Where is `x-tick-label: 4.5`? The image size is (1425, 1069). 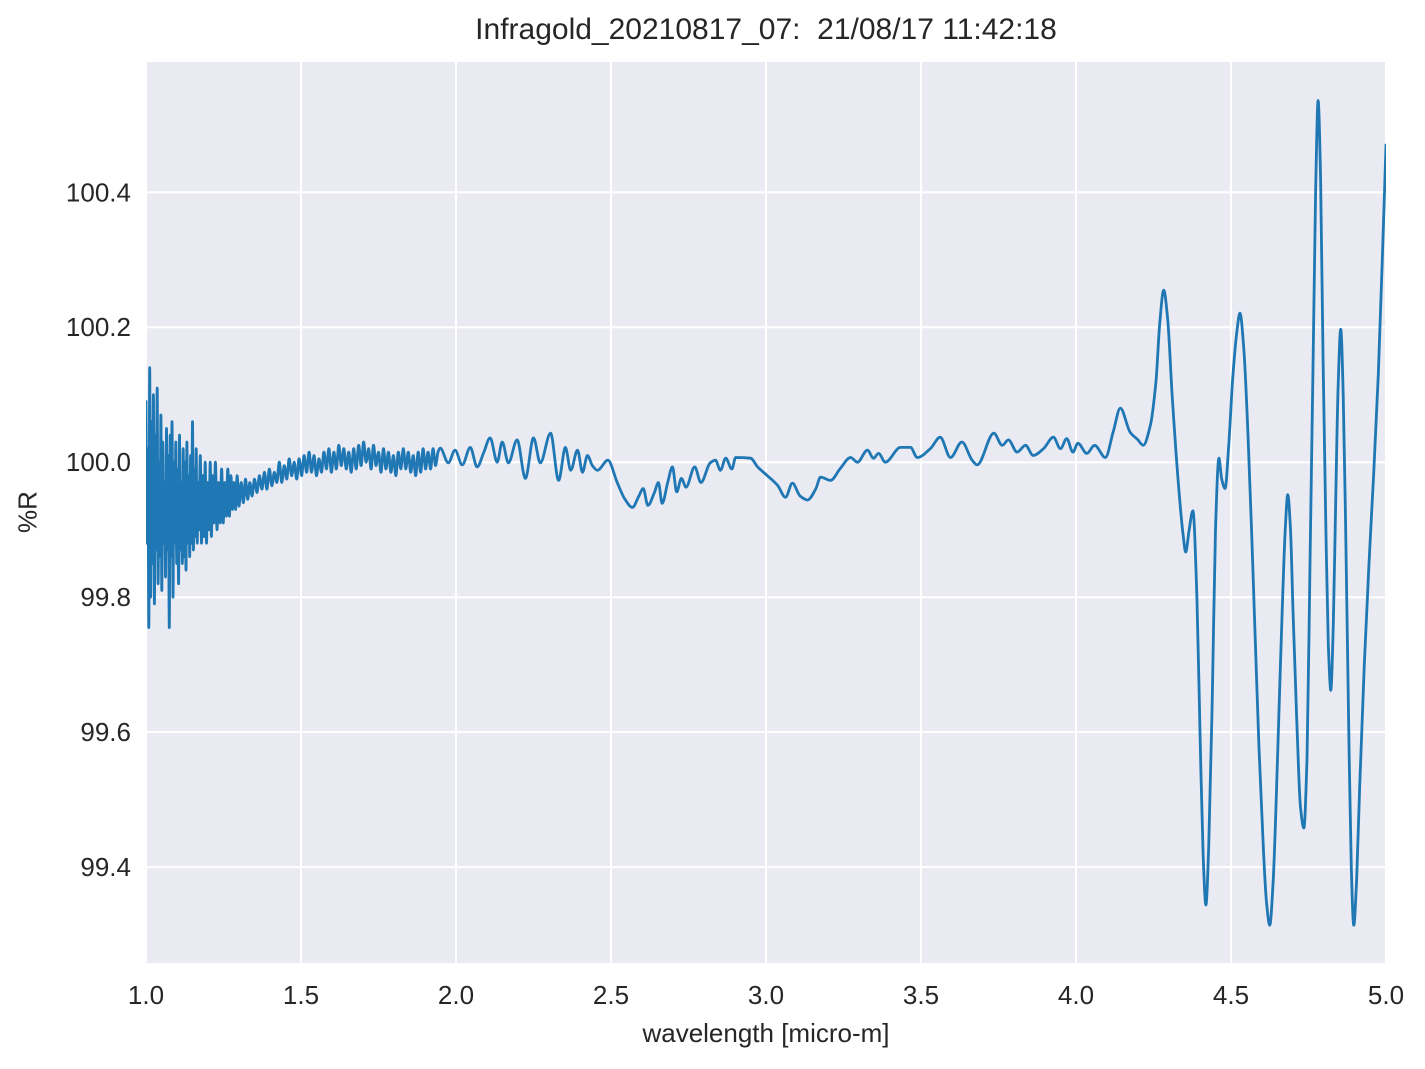 x-tick-label: 4.5 is located at coordinates (1231, 995).